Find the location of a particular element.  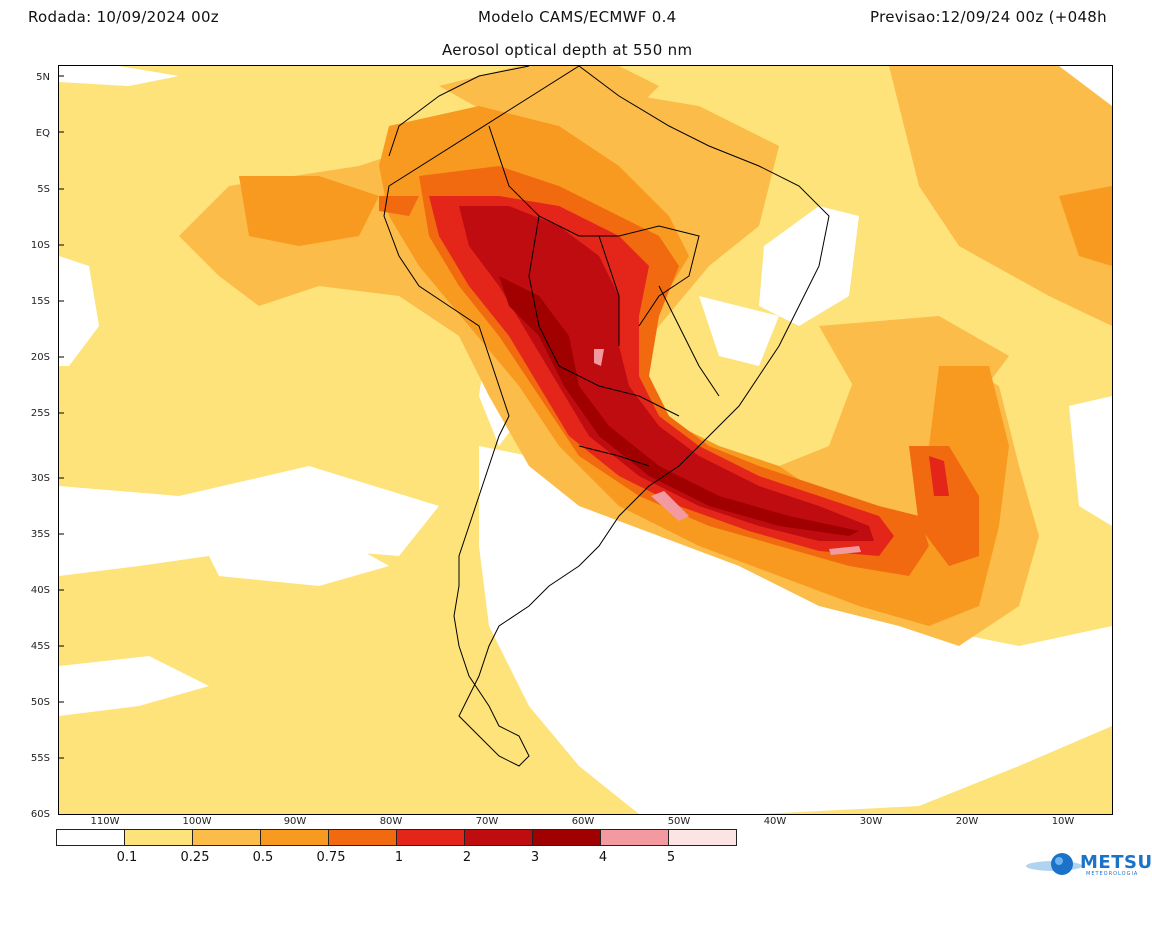

model-label: Modelo CAMS/ECMWF 0.4 is located at coordinates (577, 17).